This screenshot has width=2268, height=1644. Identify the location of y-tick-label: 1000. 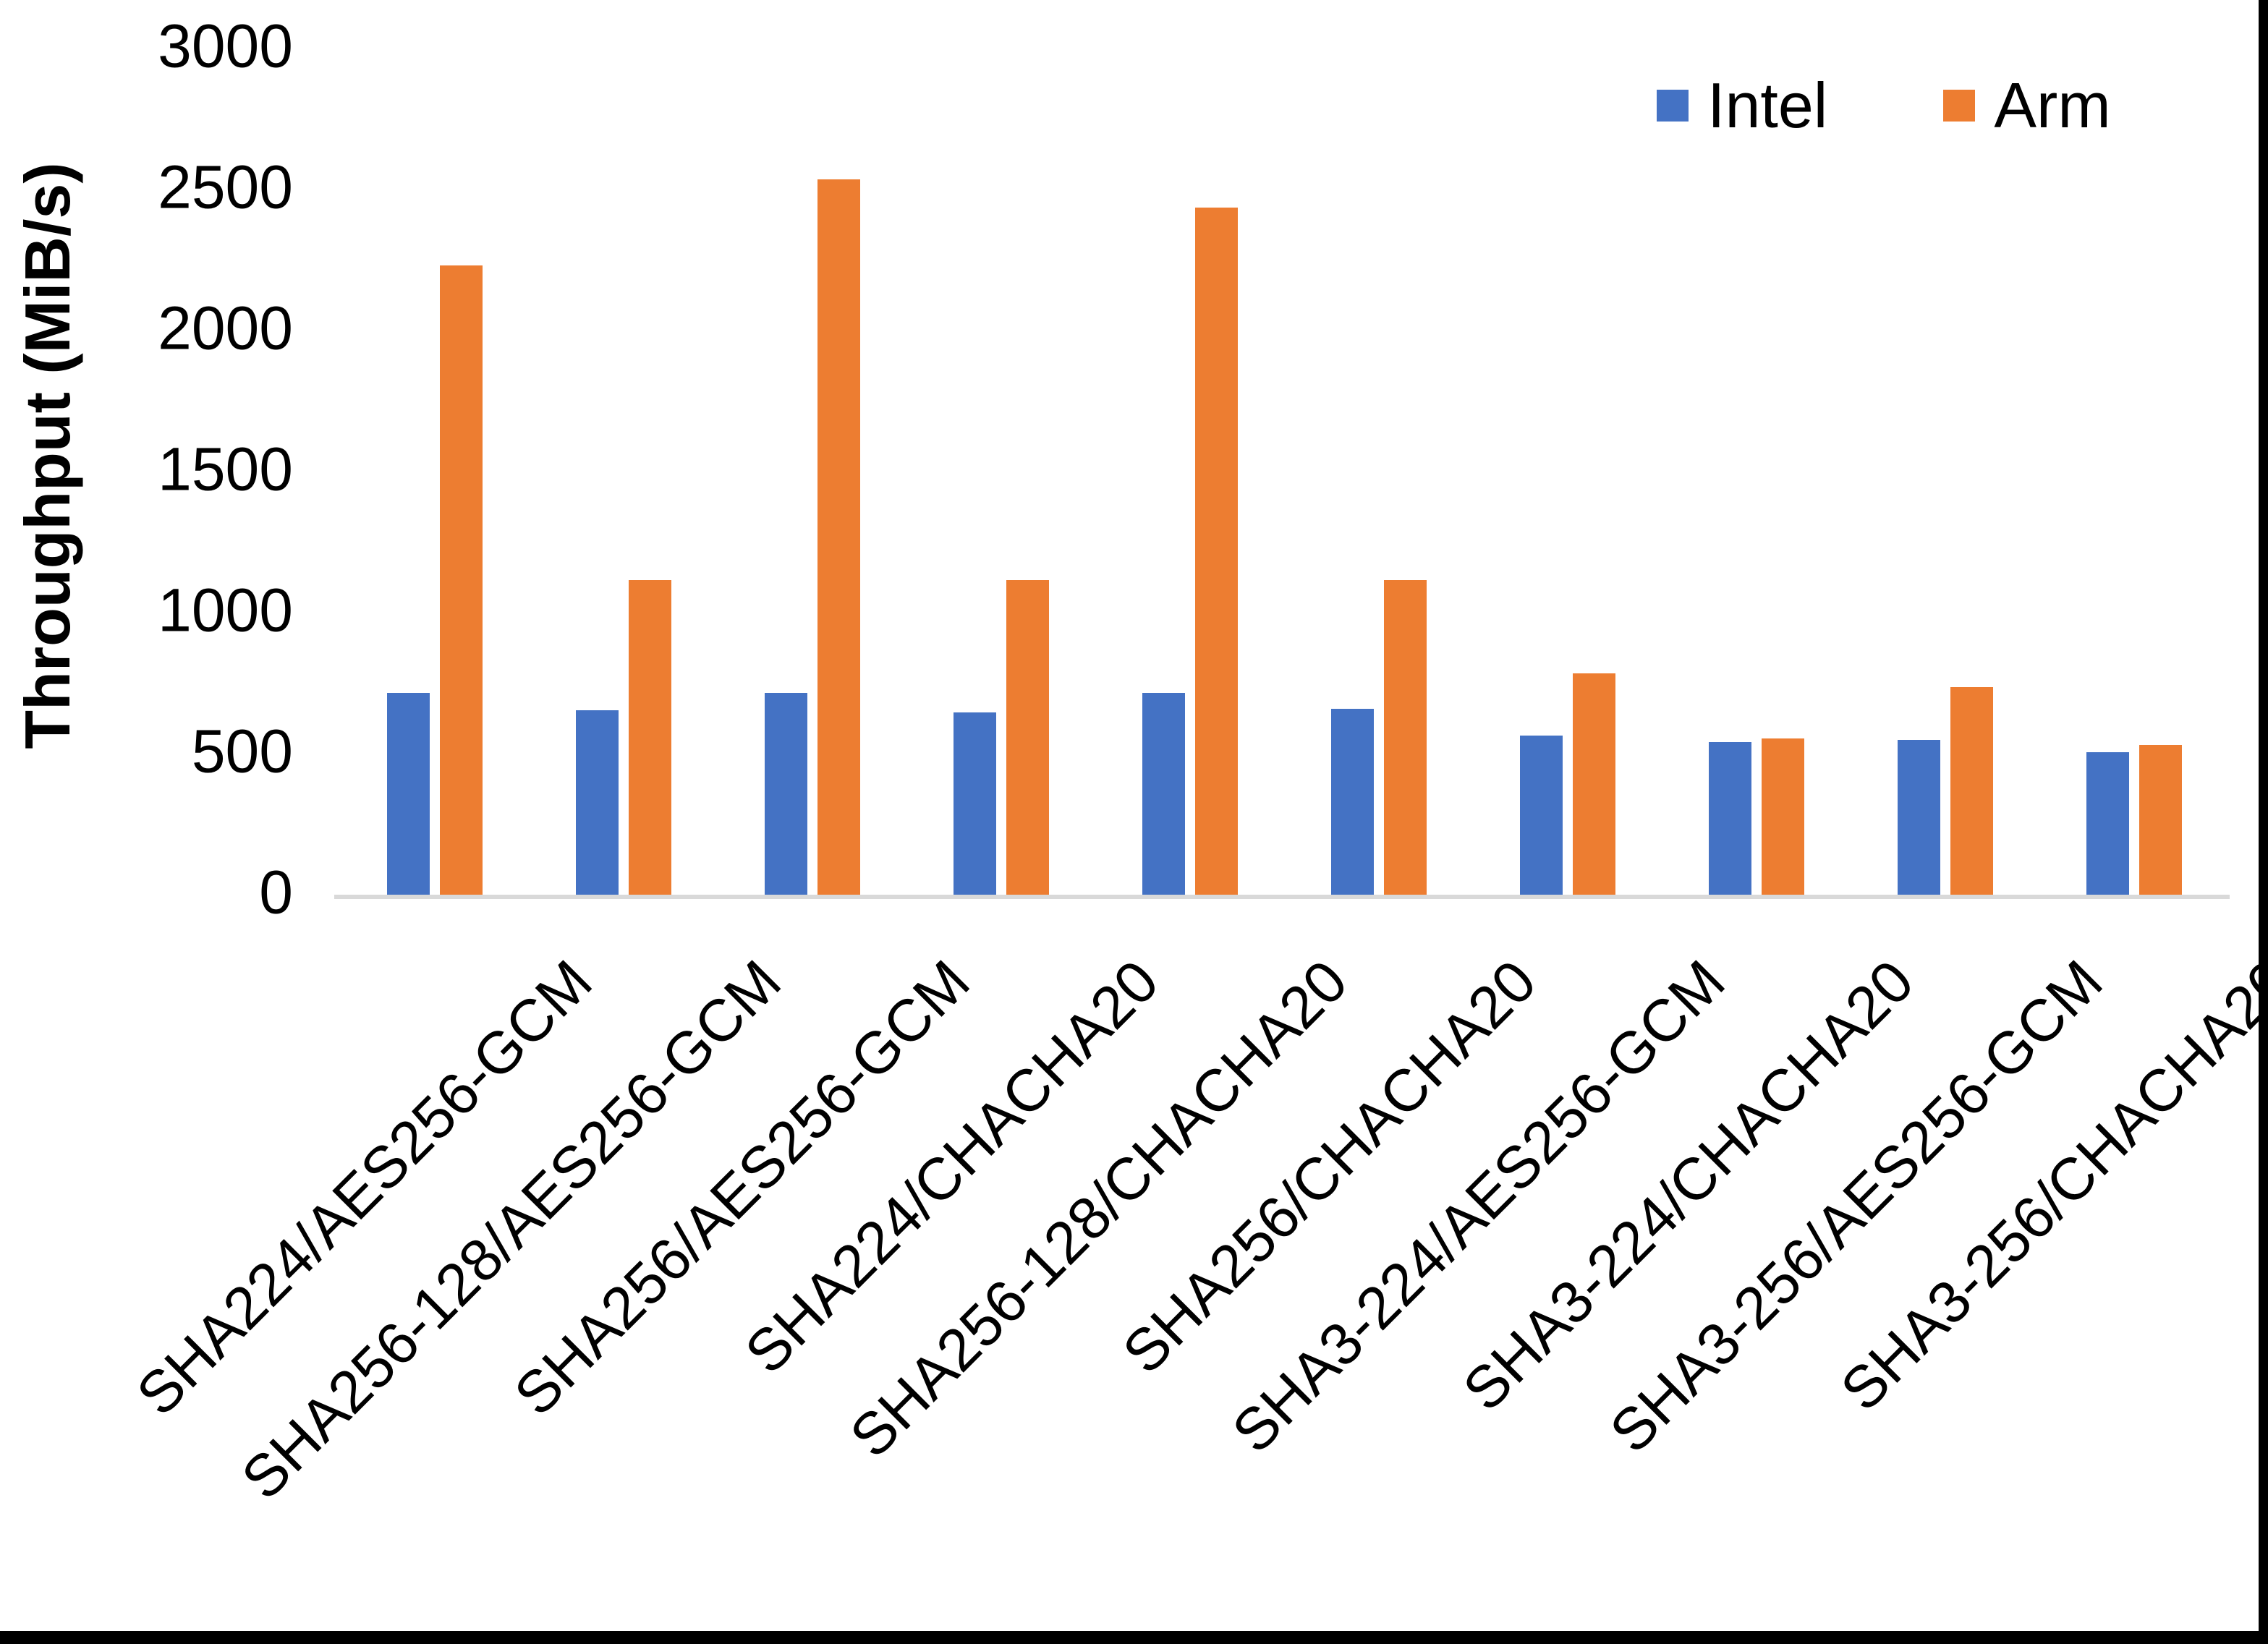
(225, 610).